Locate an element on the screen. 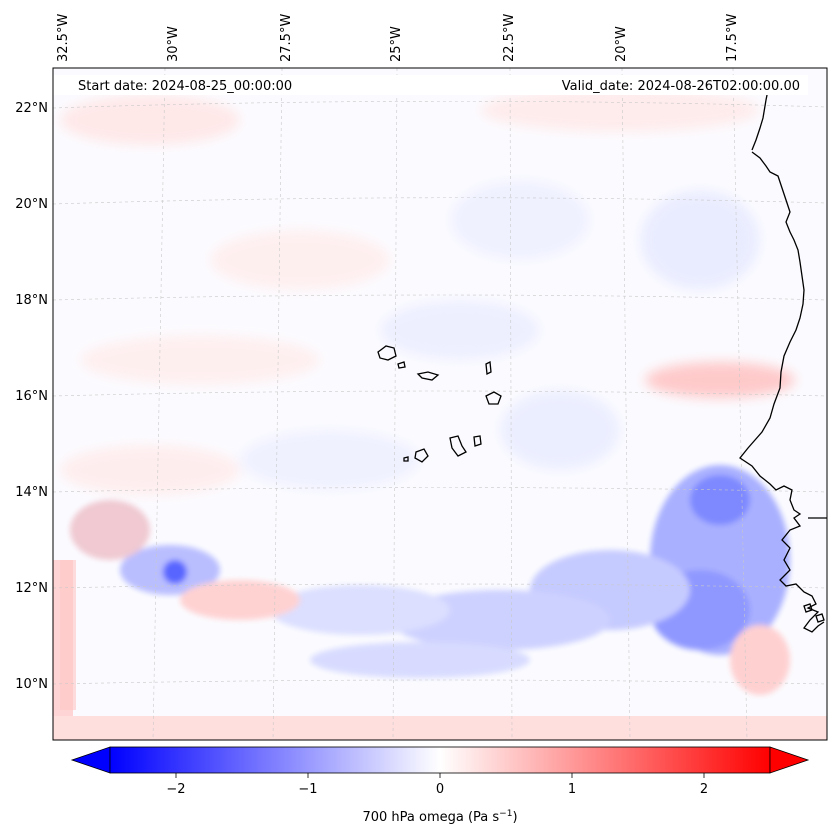  colorbar-extend-max is located at coordinates (789, 760).